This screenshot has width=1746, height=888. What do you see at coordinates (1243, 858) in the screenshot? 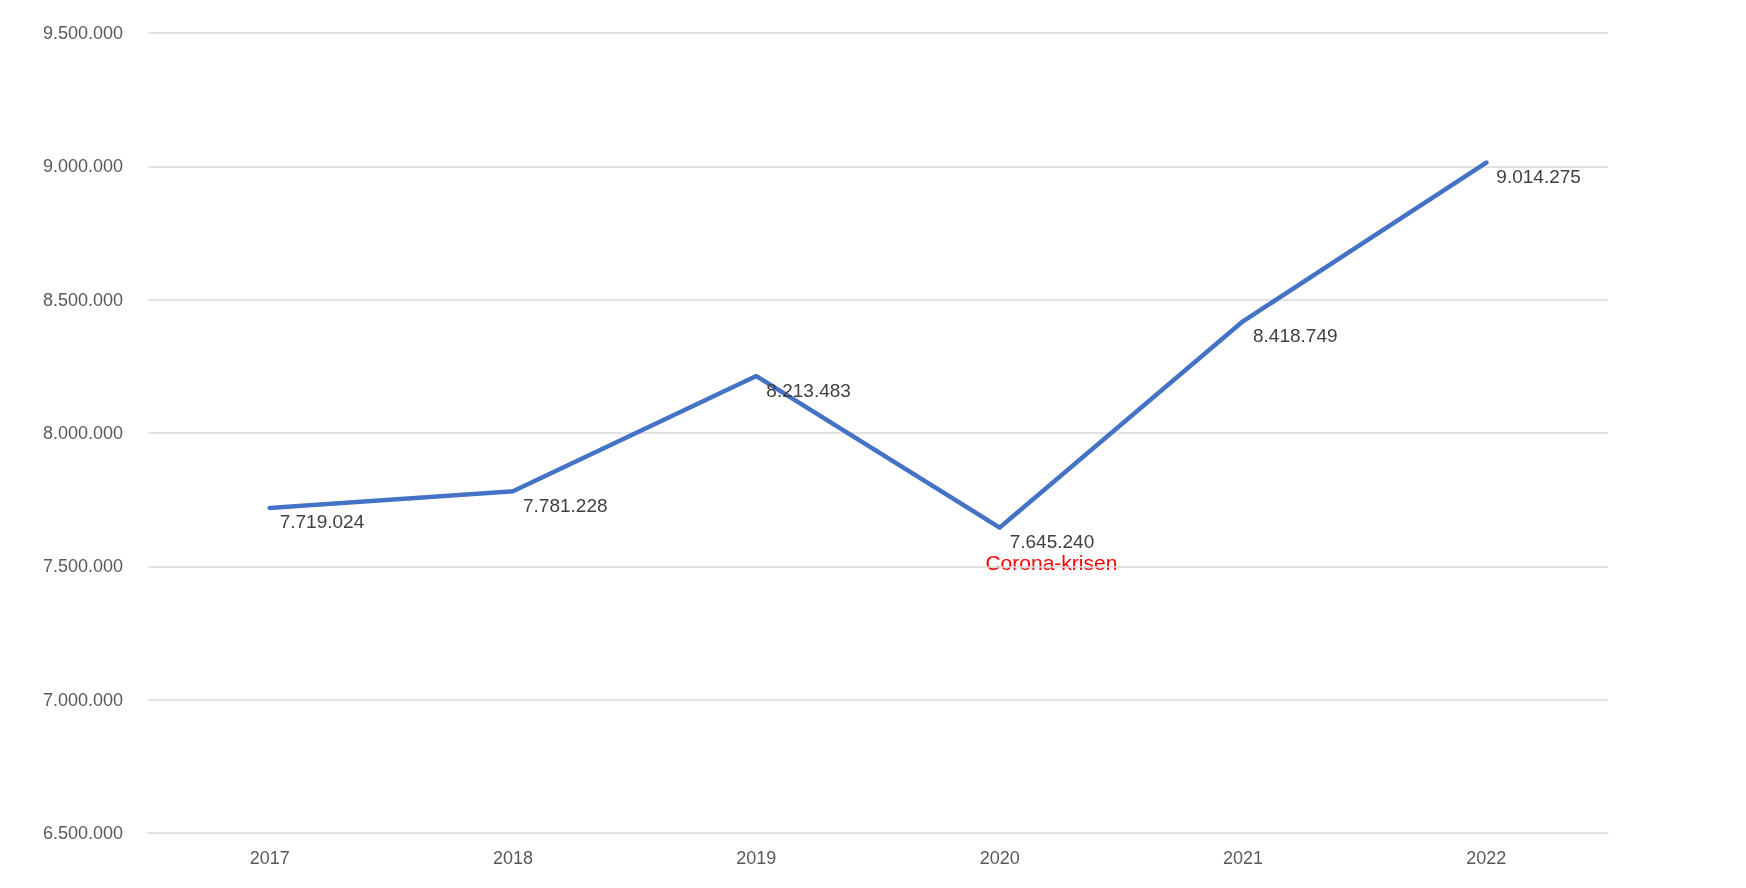
I see `x-tick-label: 2021` at bounding box center [1243, 858].